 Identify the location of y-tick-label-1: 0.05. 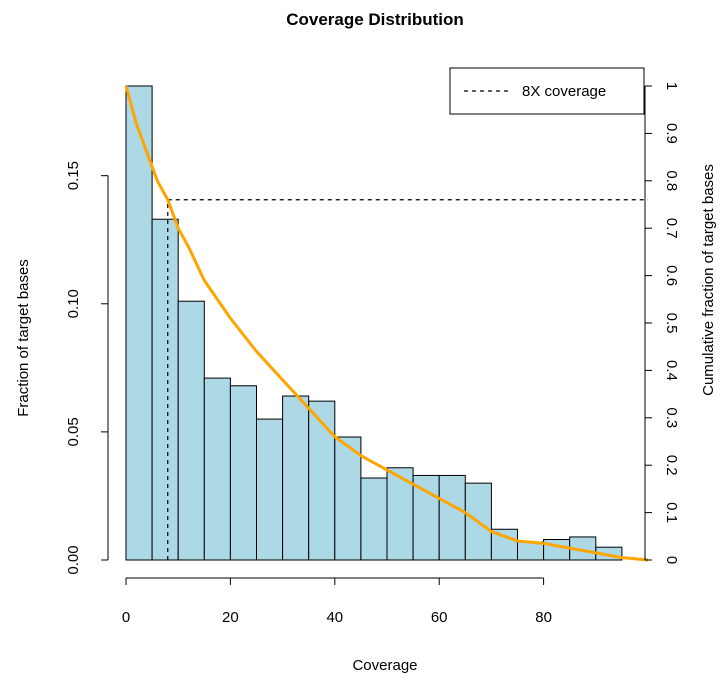
(73, 431).